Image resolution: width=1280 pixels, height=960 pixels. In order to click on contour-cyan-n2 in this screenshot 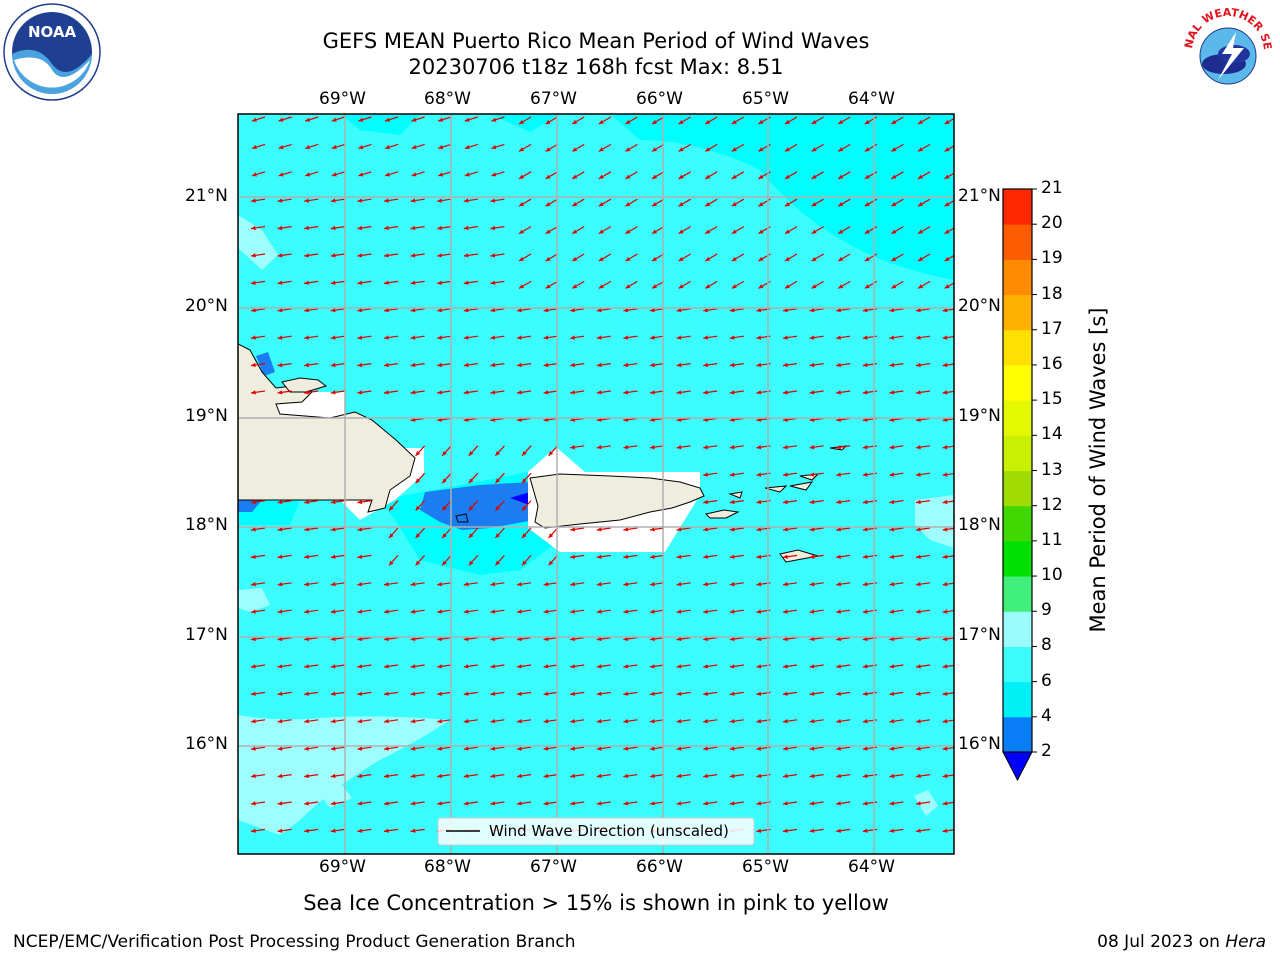, I will do `click(525, 123)`.